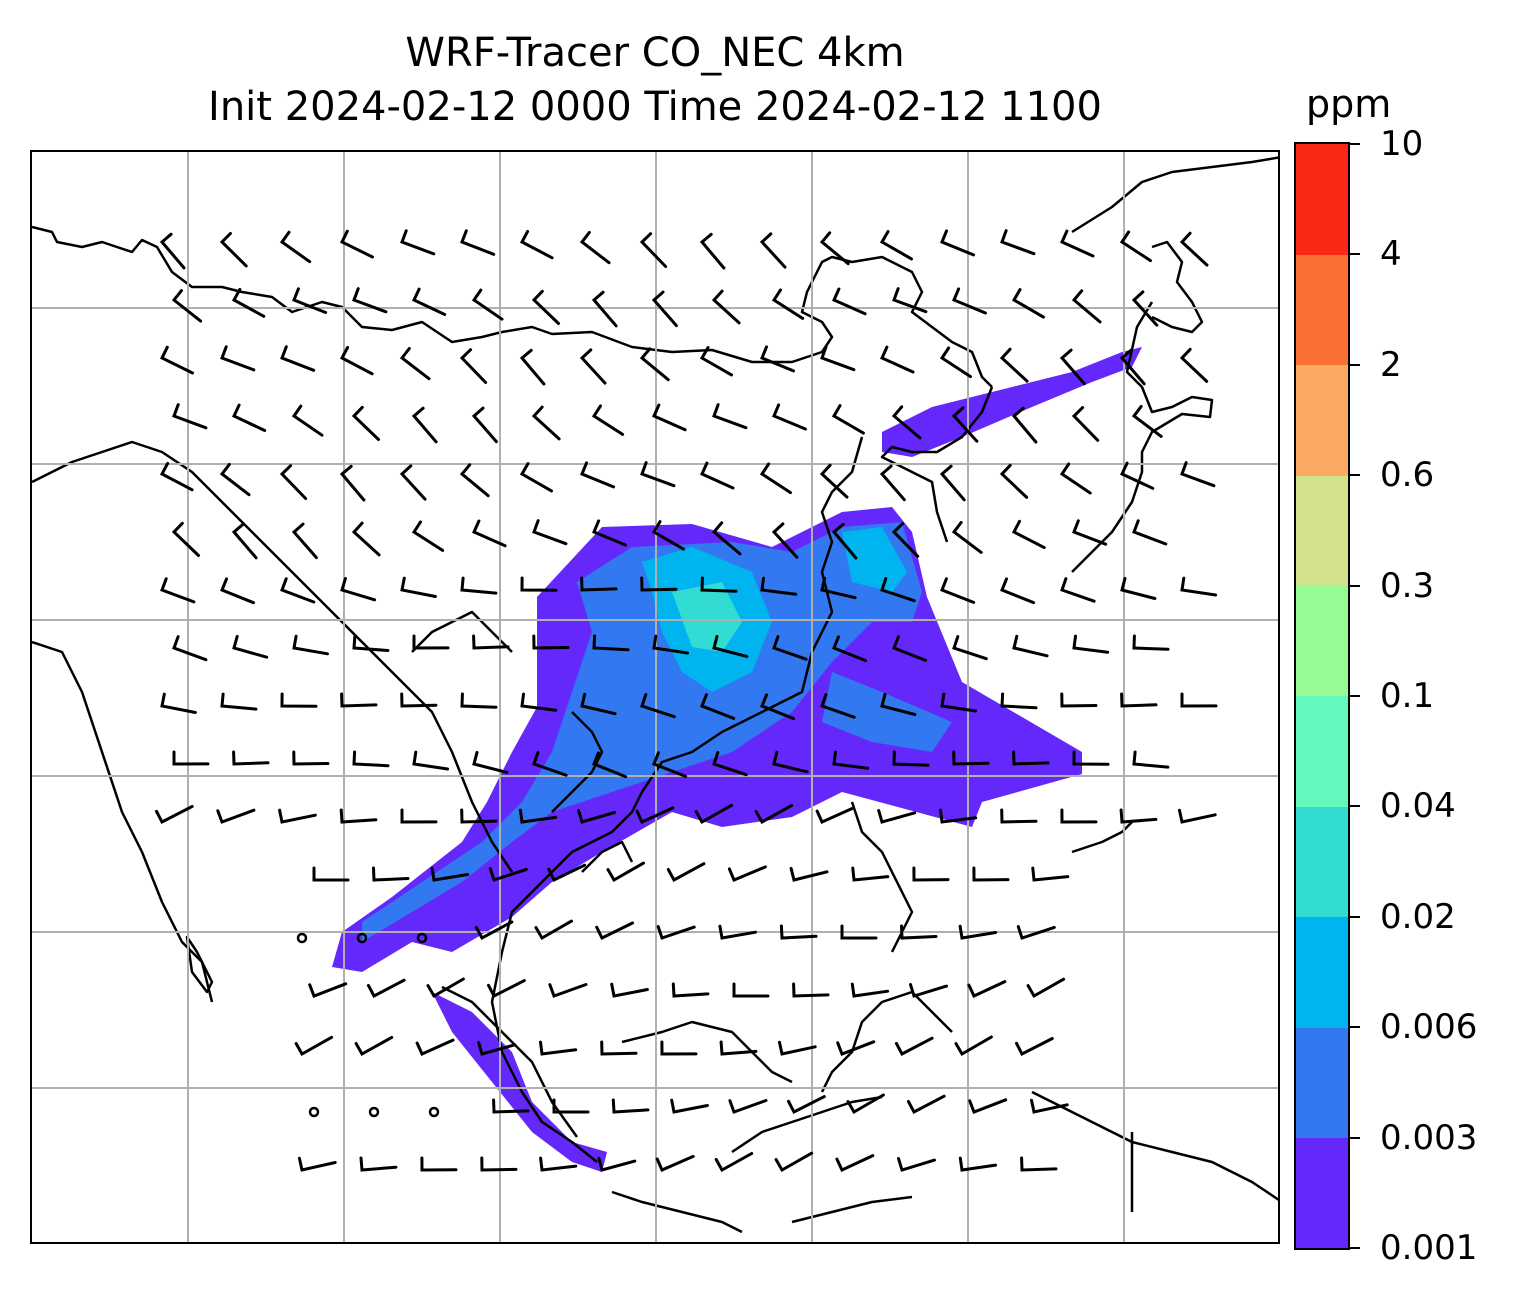 The width and height of the screenshot is (1528, 1306). What do you see at coordinates (374, 1112) in the screenshot?
I see `calm-wind-circle` at bounding box center [374, 1112].